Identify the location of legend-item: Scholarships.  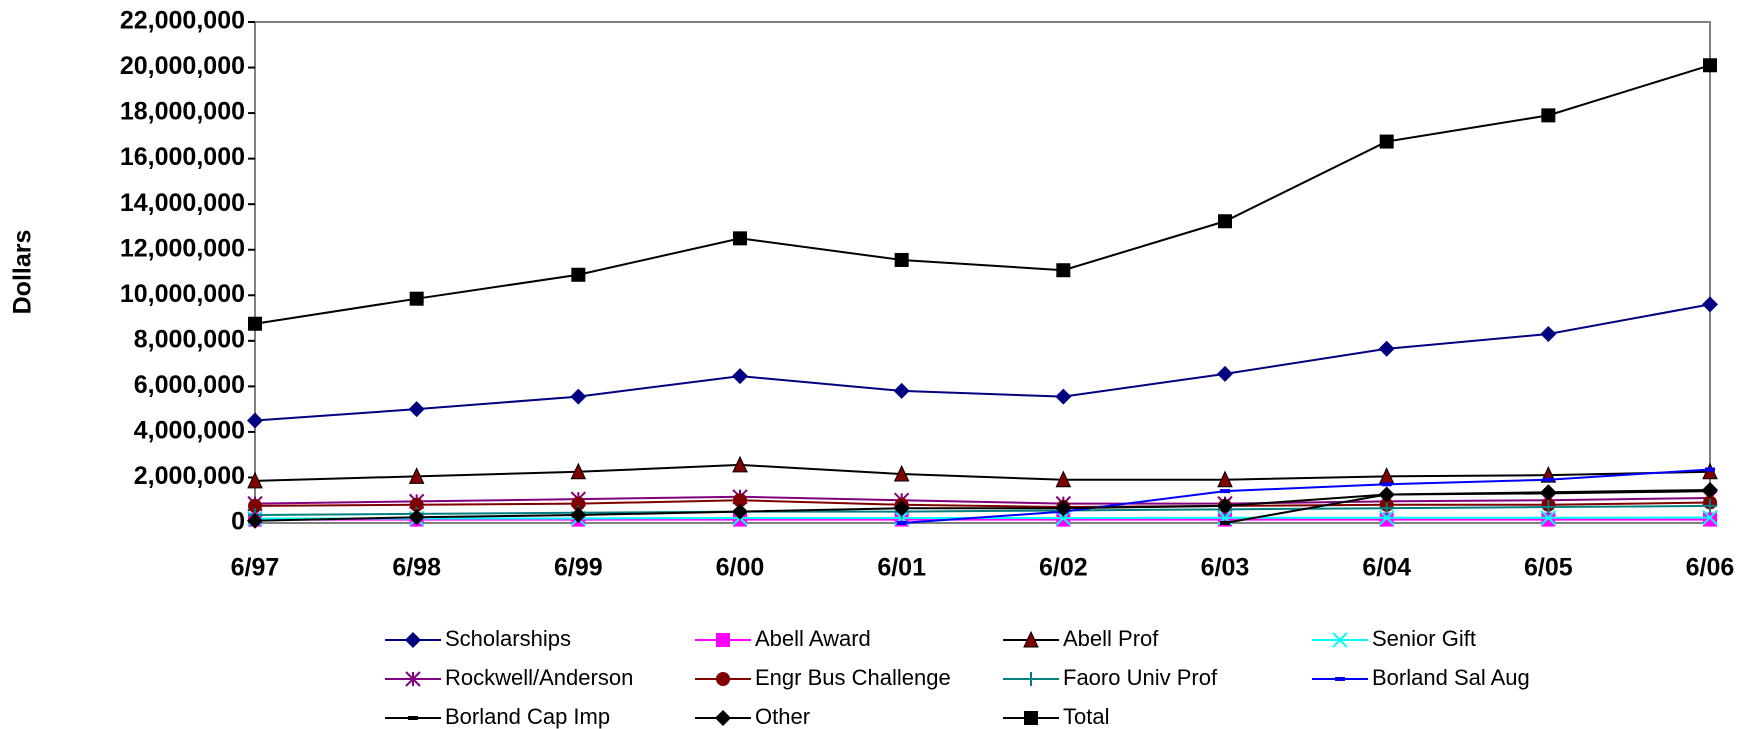
(478, 638).